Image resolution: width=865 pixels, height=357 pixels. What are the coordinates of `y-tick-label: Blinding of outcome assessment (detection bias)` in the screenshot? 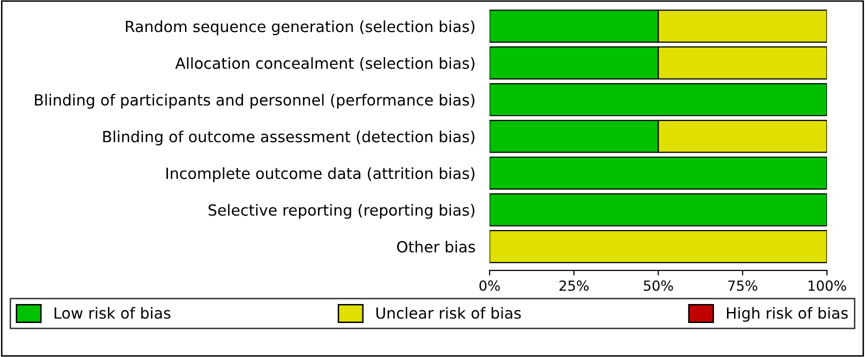 It's located at (288, 138).